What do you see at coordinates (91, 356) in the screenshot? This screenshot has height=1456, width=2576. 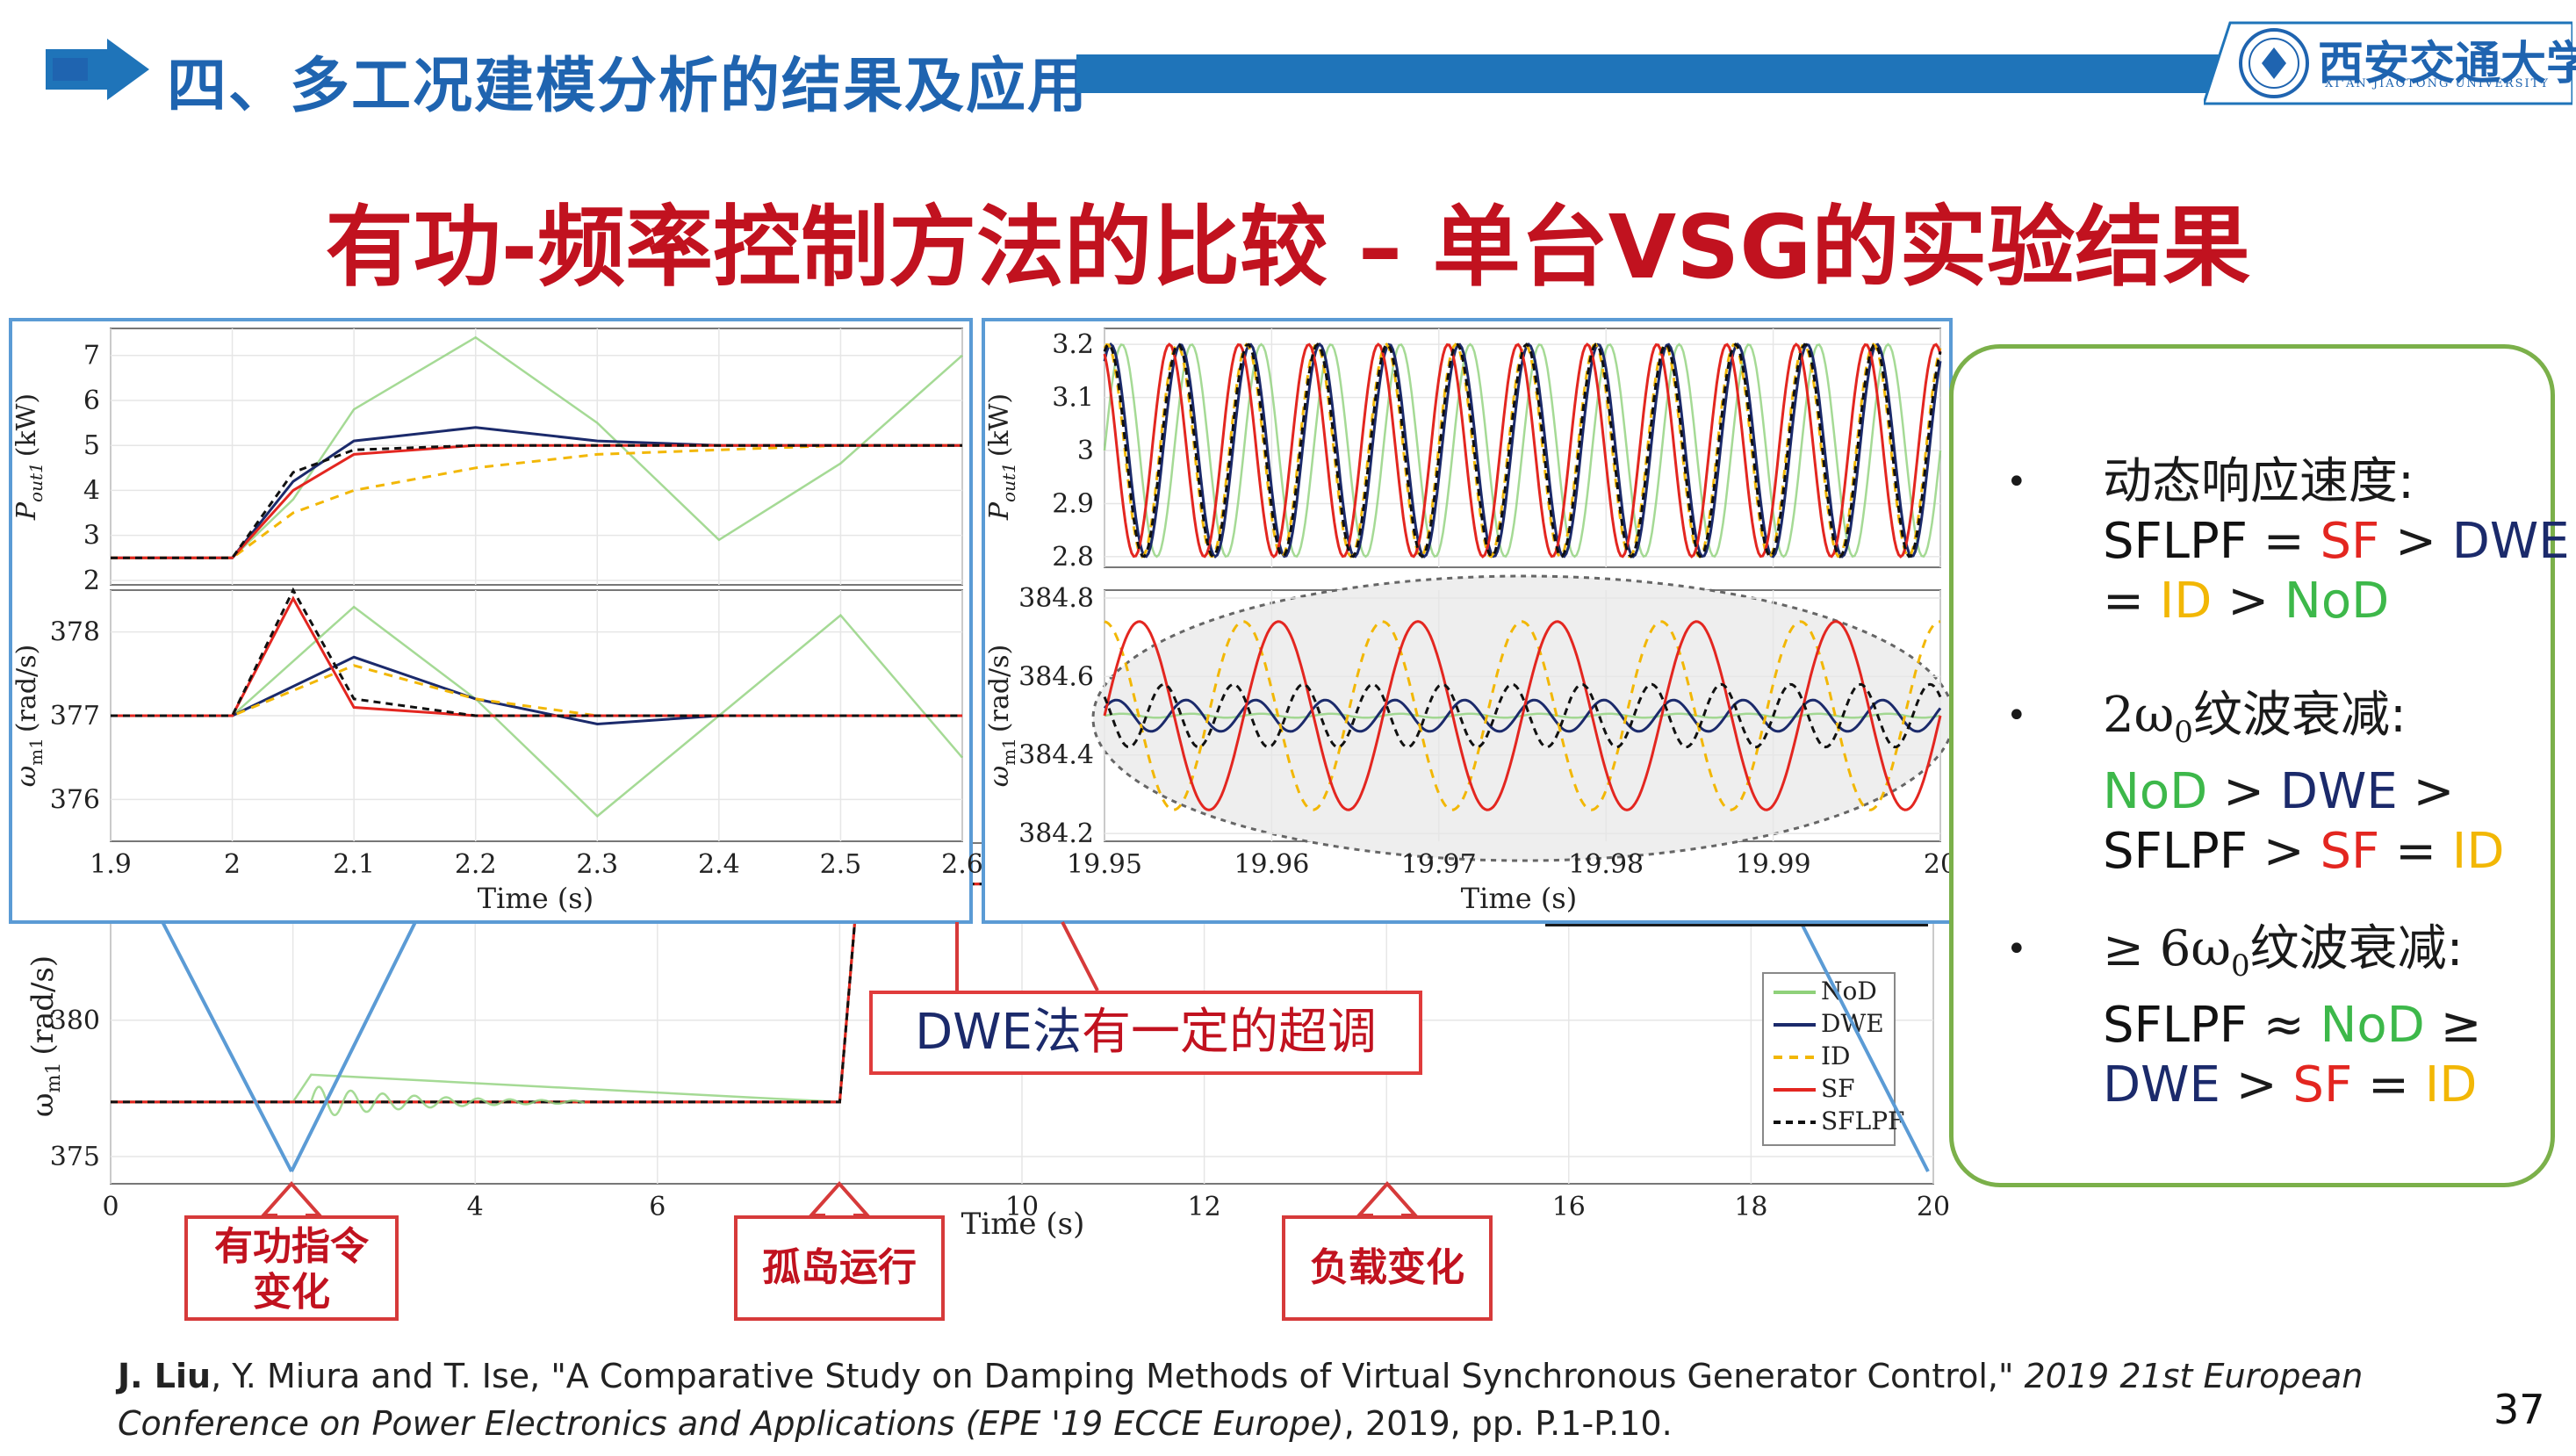 I see `il-P-ytick: 7` at bounding box center [91, 356].